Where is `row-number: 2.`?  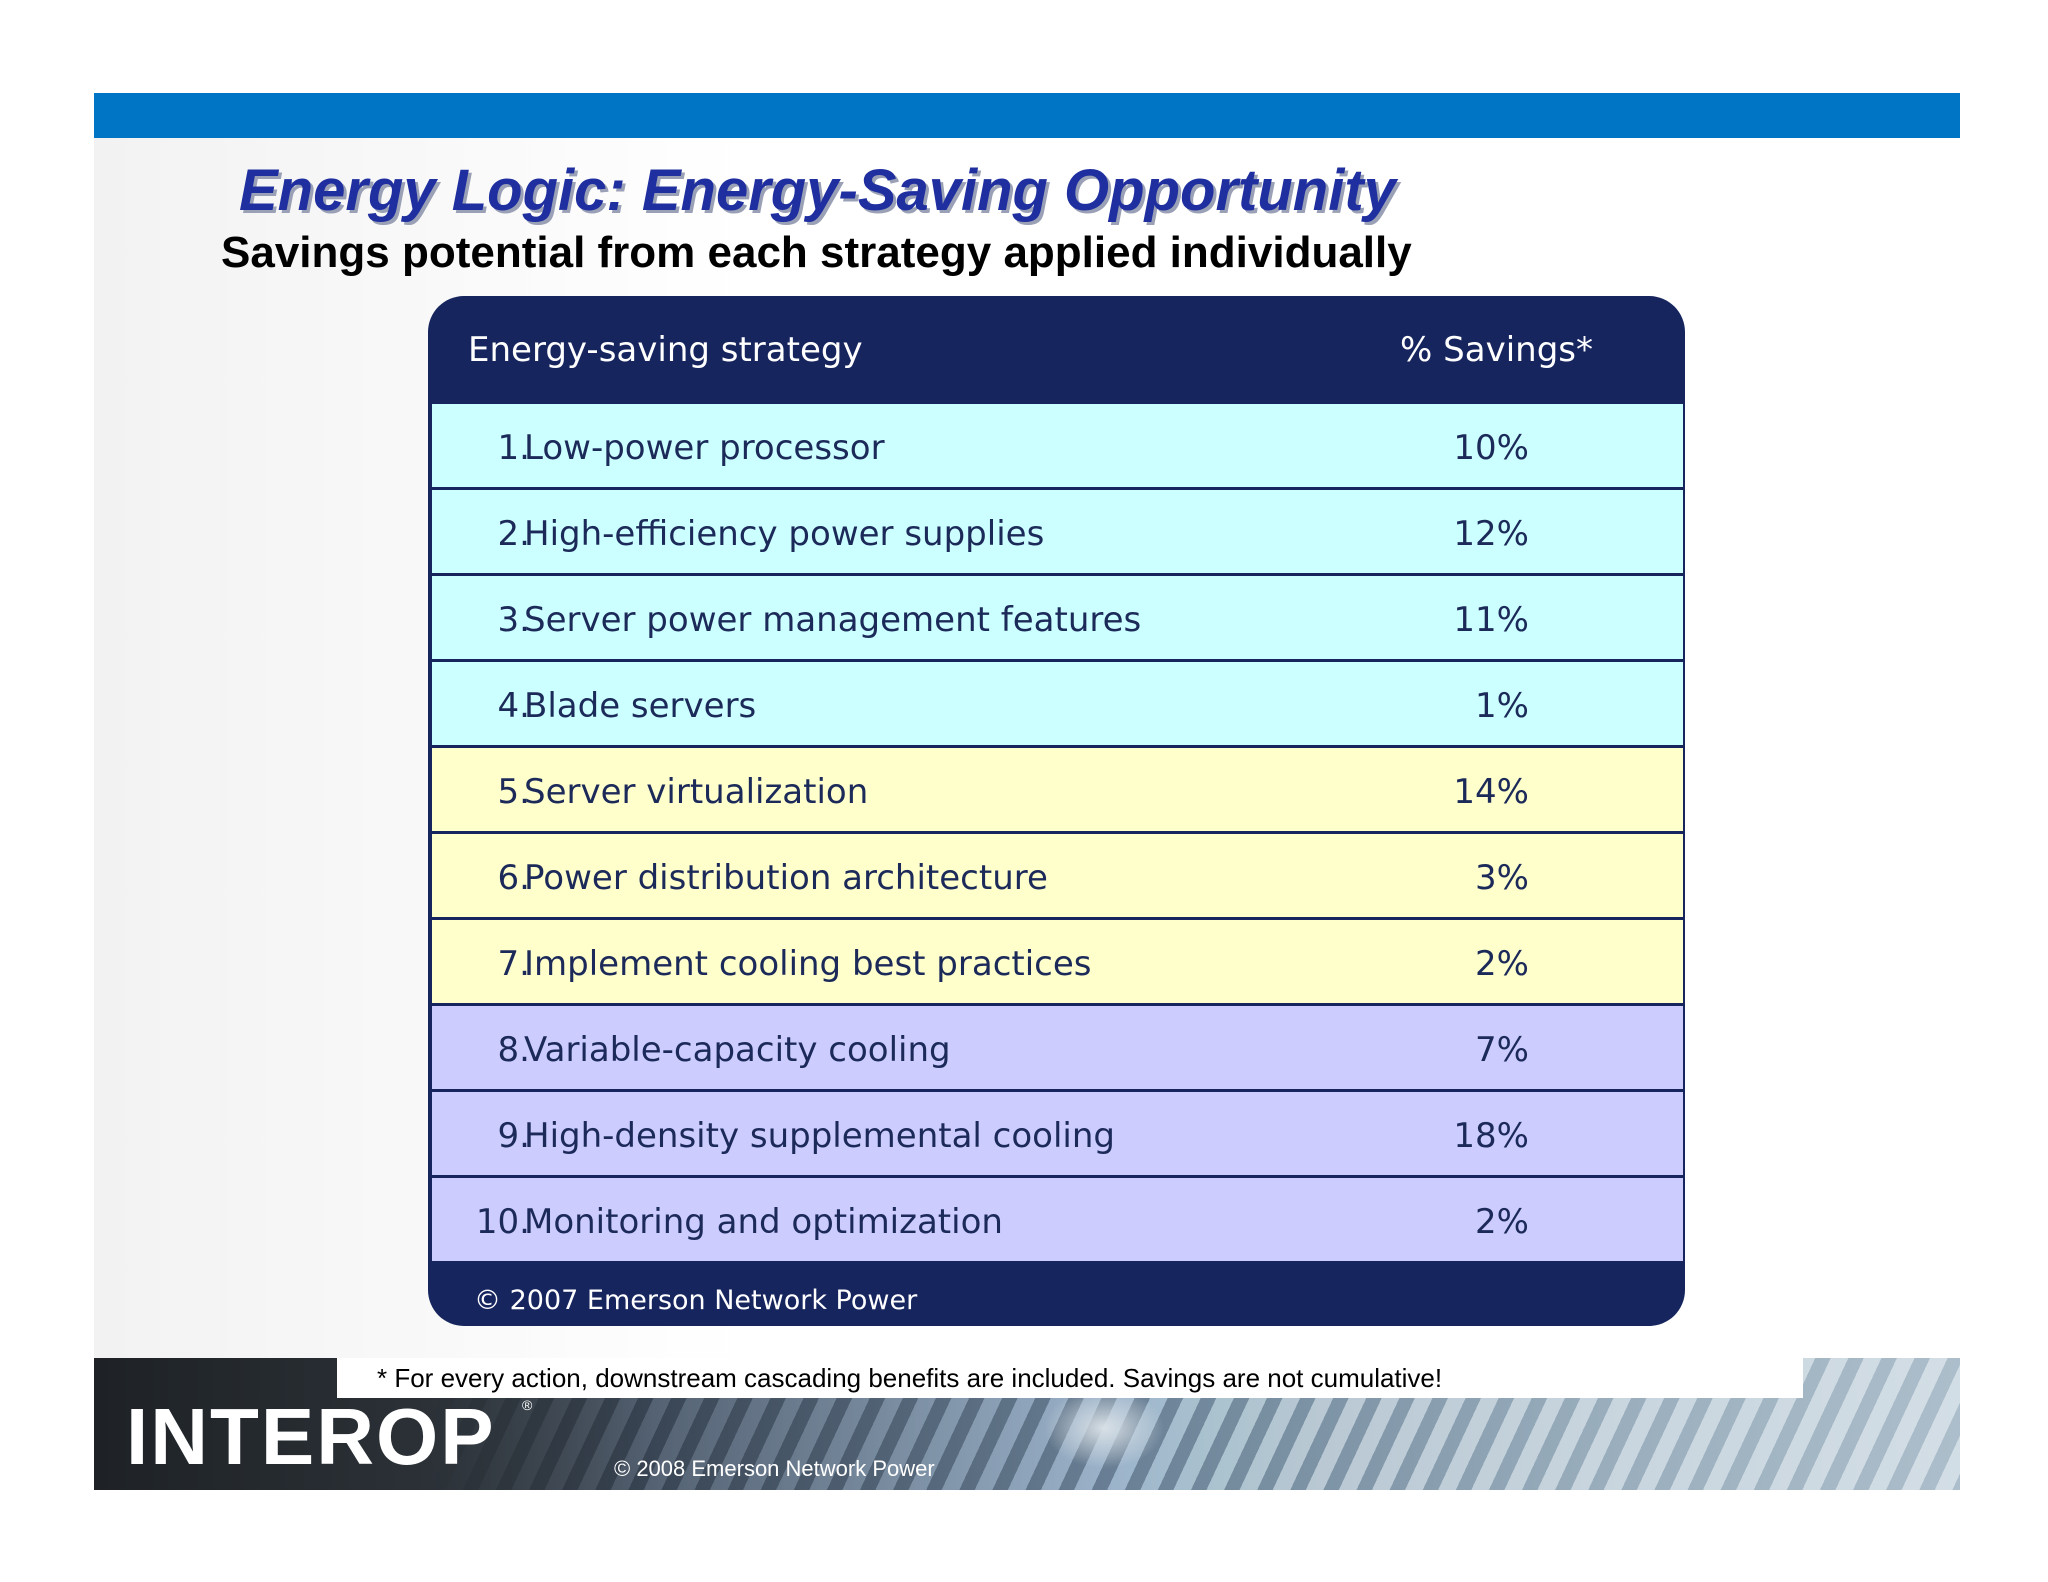 row-number: 2. is located at coordinates (513, 534).